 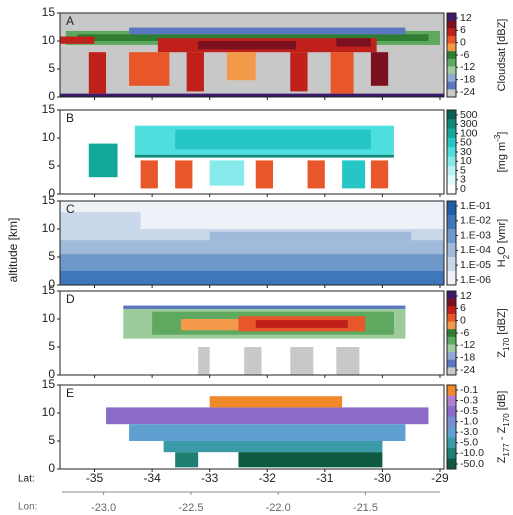 What do you see at coordinates (466, 296) in the screenshot?
I see `colorbar-tick-label: 12` at bounding box center [466, 296].